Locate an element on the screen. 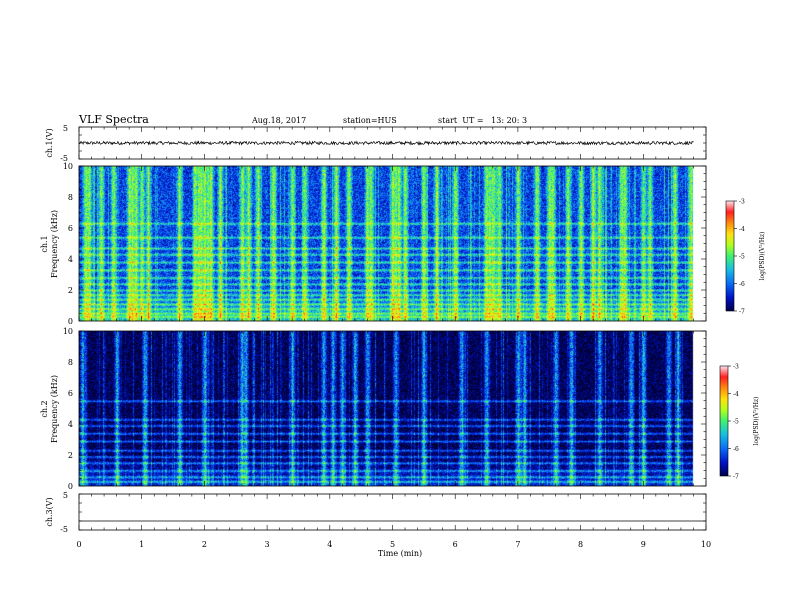  x-axis-label: Time (min) is located at coordinates (400, 553).